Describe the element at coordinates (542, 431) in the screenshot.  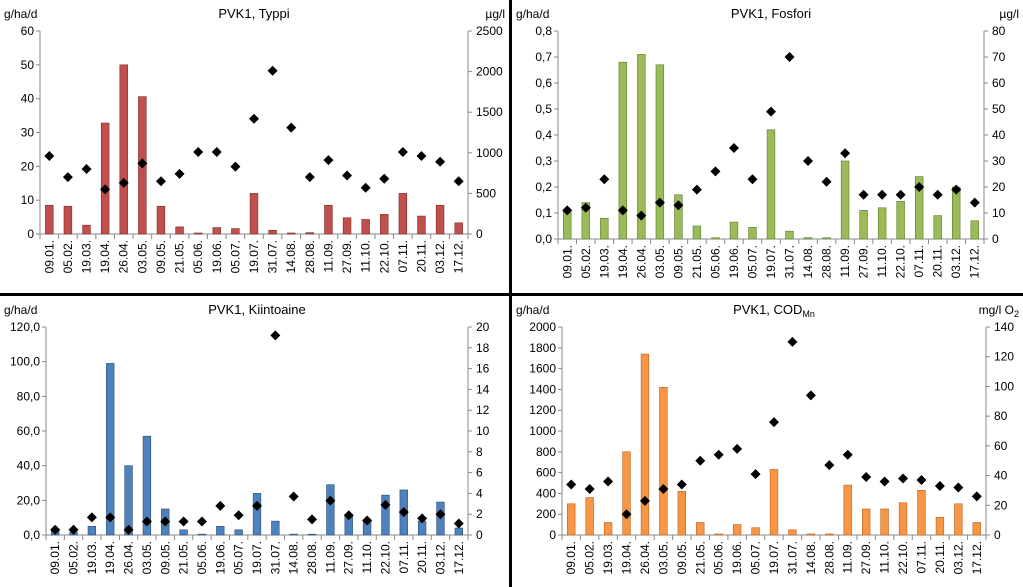
I see `y-left-tick-label: 1000` at that location.